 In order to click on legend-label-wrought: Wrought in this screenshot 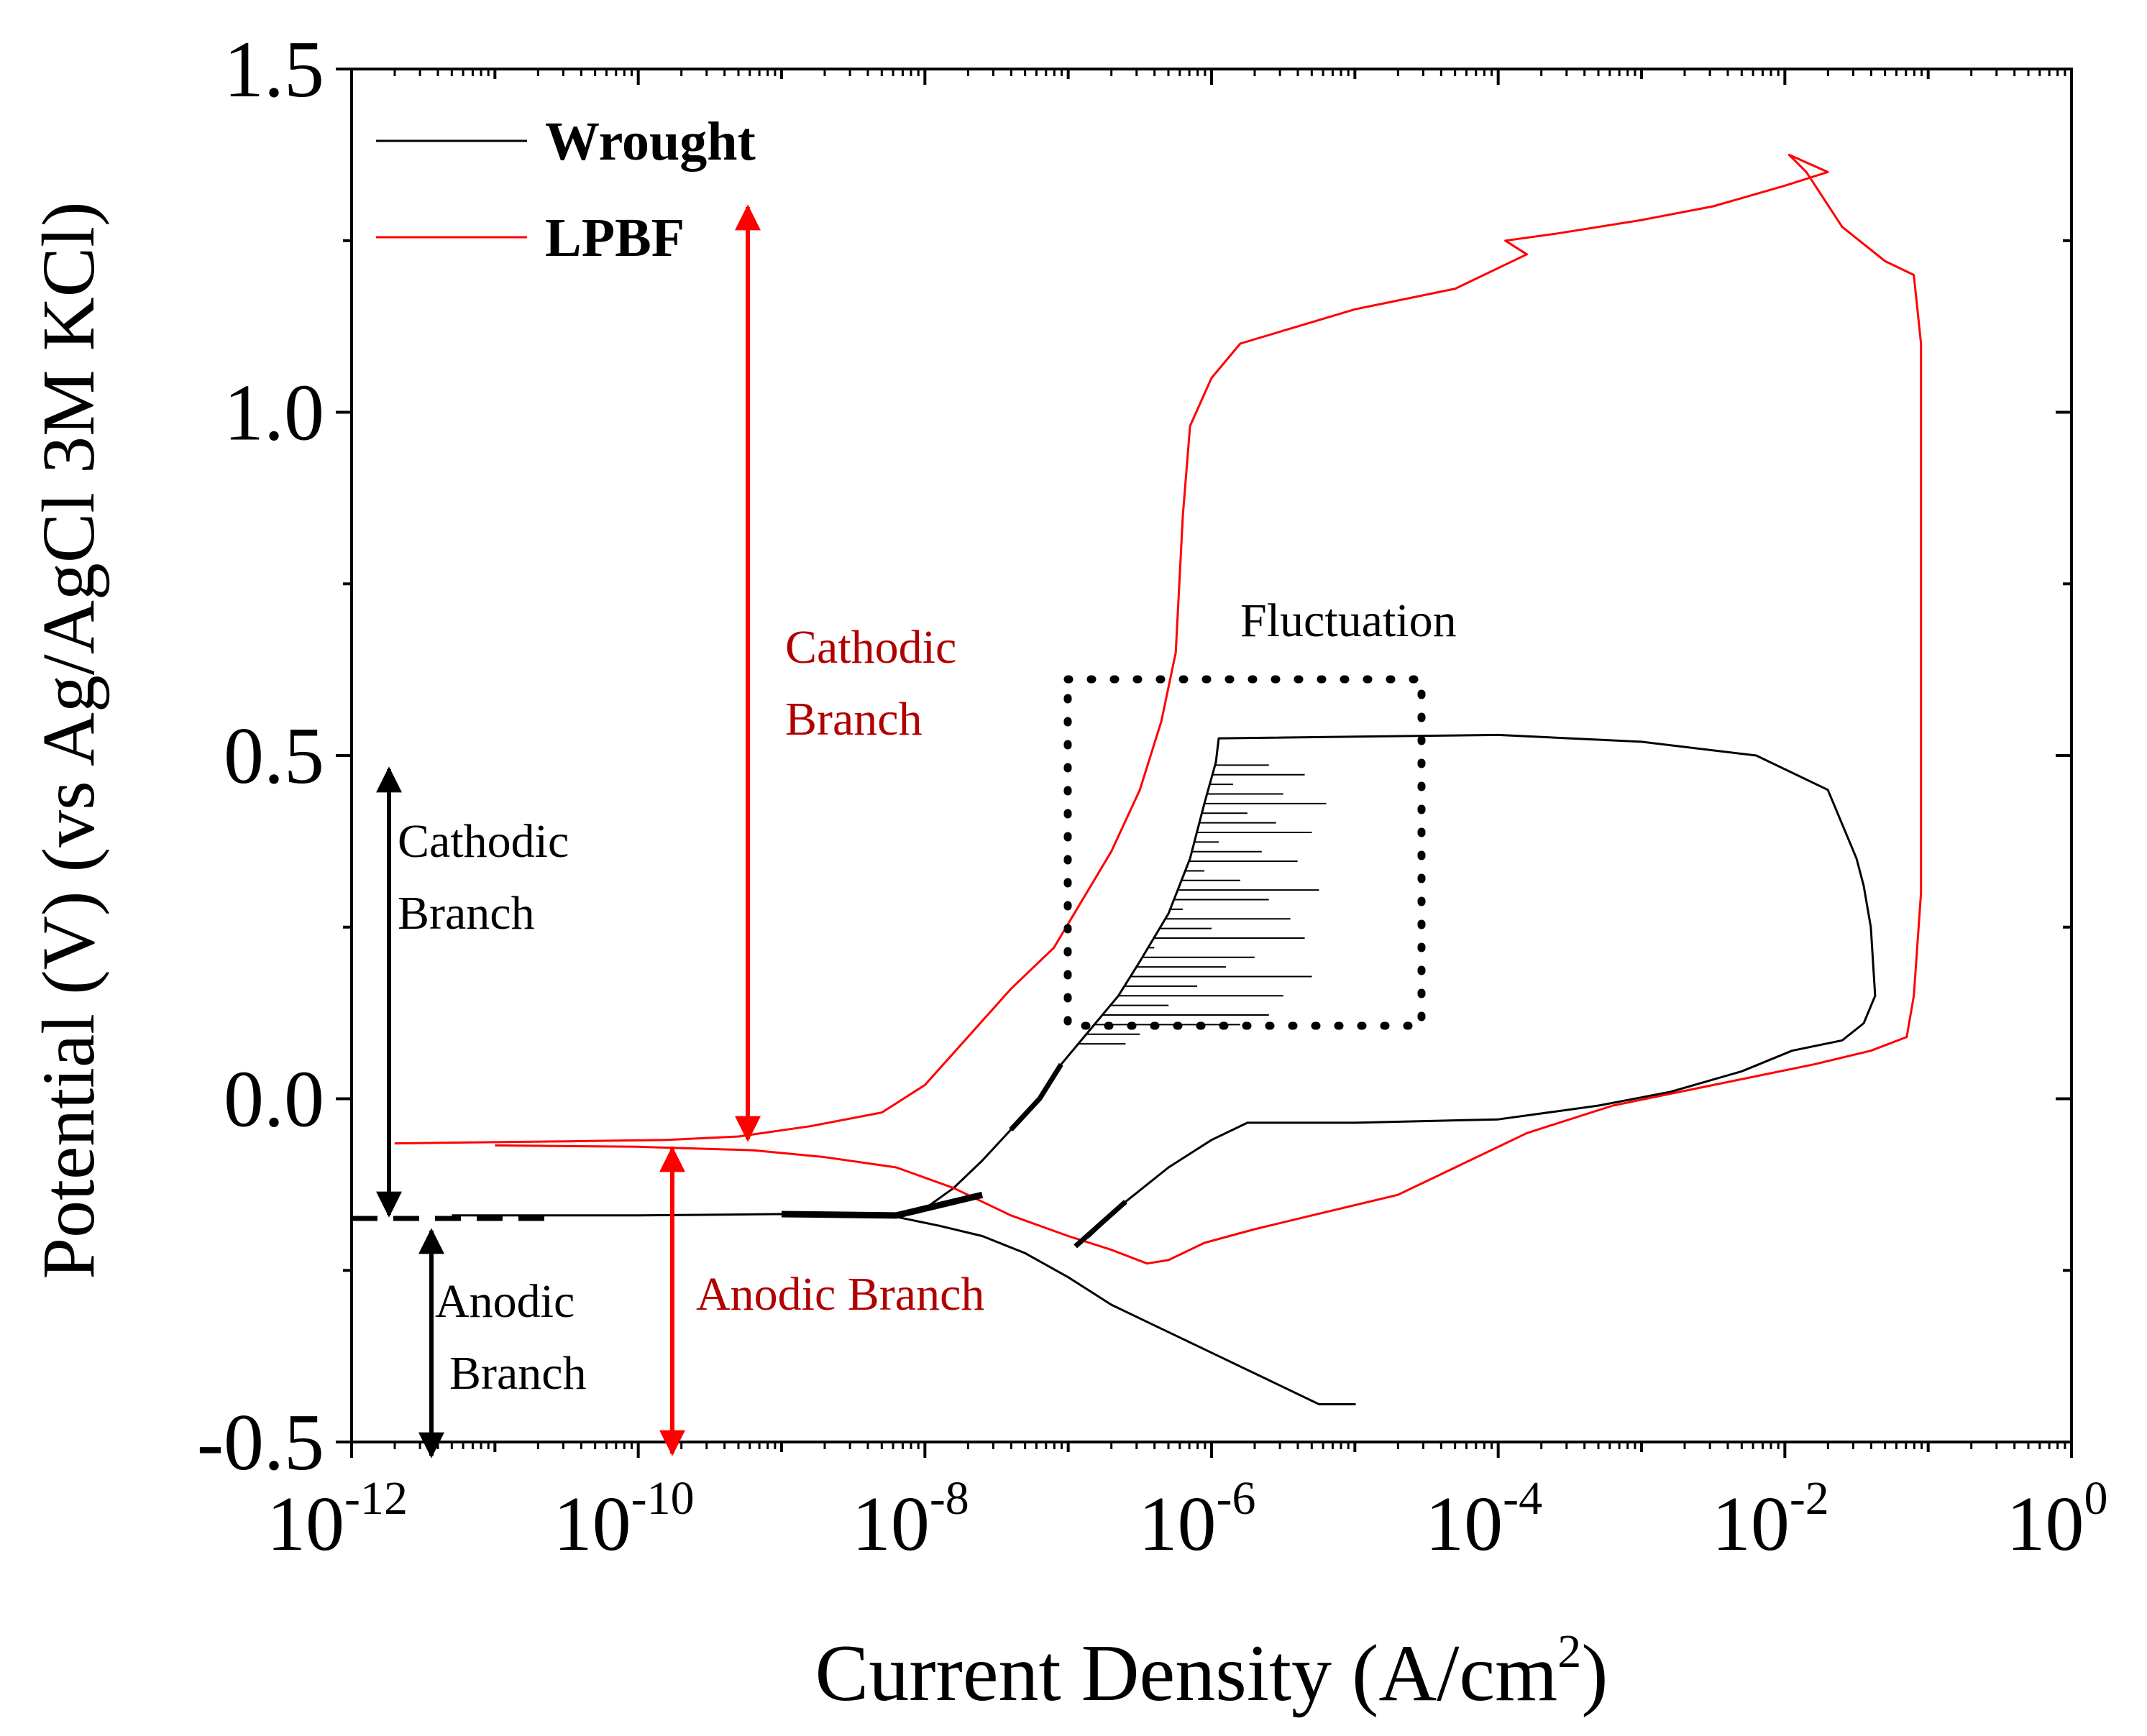, I will do `click(650, 141)`.